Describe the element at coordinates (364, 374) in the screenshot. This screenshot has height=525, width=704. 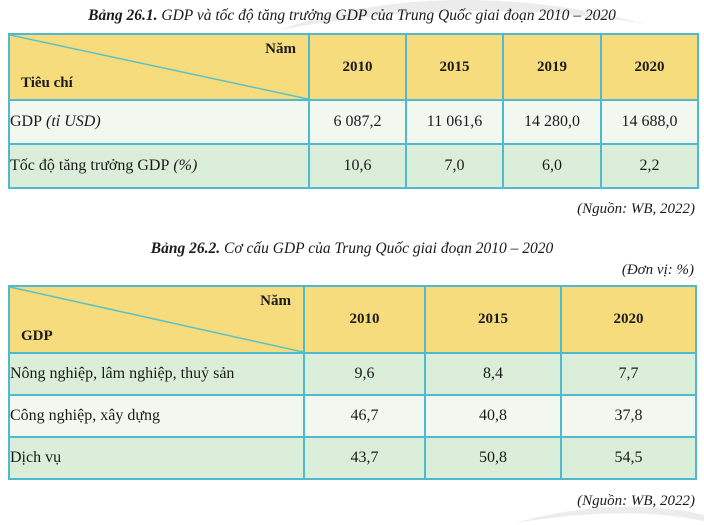
I see `table2-agri-2010: 9,6` at that location.